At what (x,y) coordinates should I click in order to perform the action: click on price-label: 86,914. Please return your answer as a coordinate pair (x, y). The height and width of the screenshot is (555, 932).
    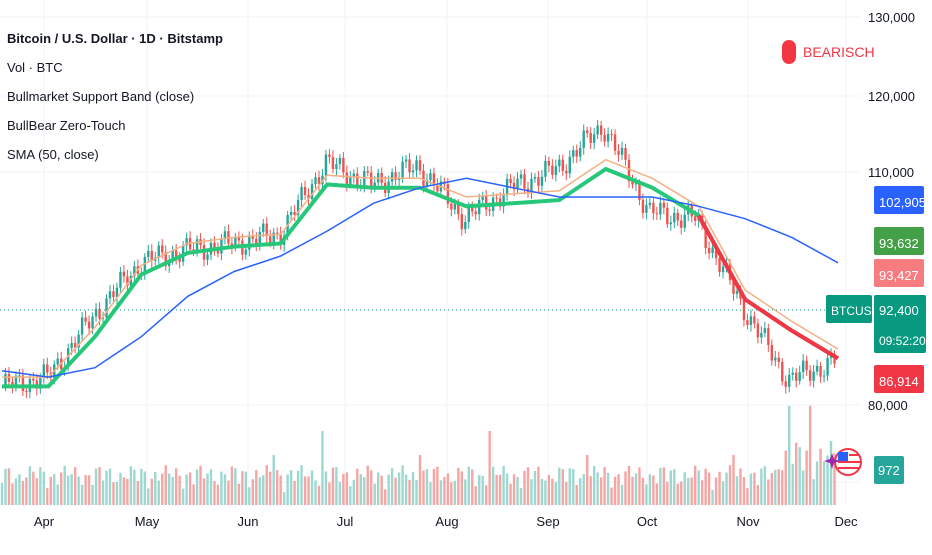
    Looking at the image, I should click on (899, 381).